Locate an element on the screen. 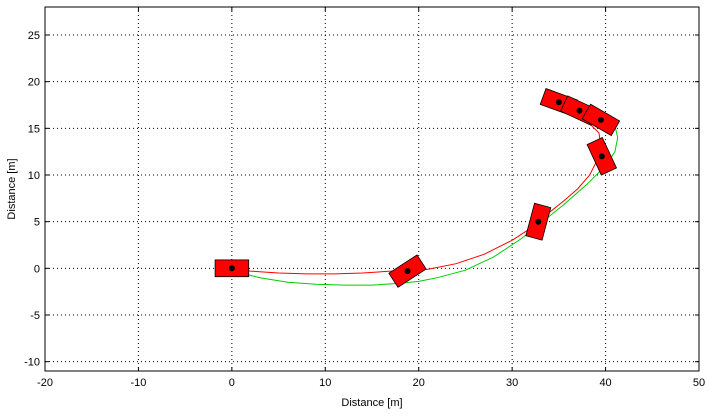 The height and width of the screenshot is (417, 709). y-tick-label: 5 is located at coordinates (37, 223).